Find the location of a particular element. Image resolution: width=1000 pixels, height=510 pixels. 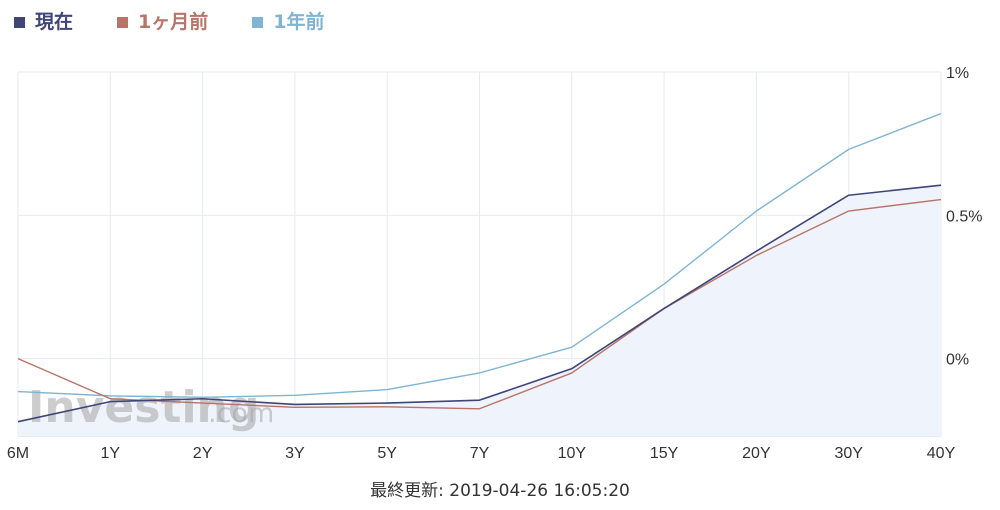

x-tick-label-2Y: 2Y is located at coordinates (203, 453).